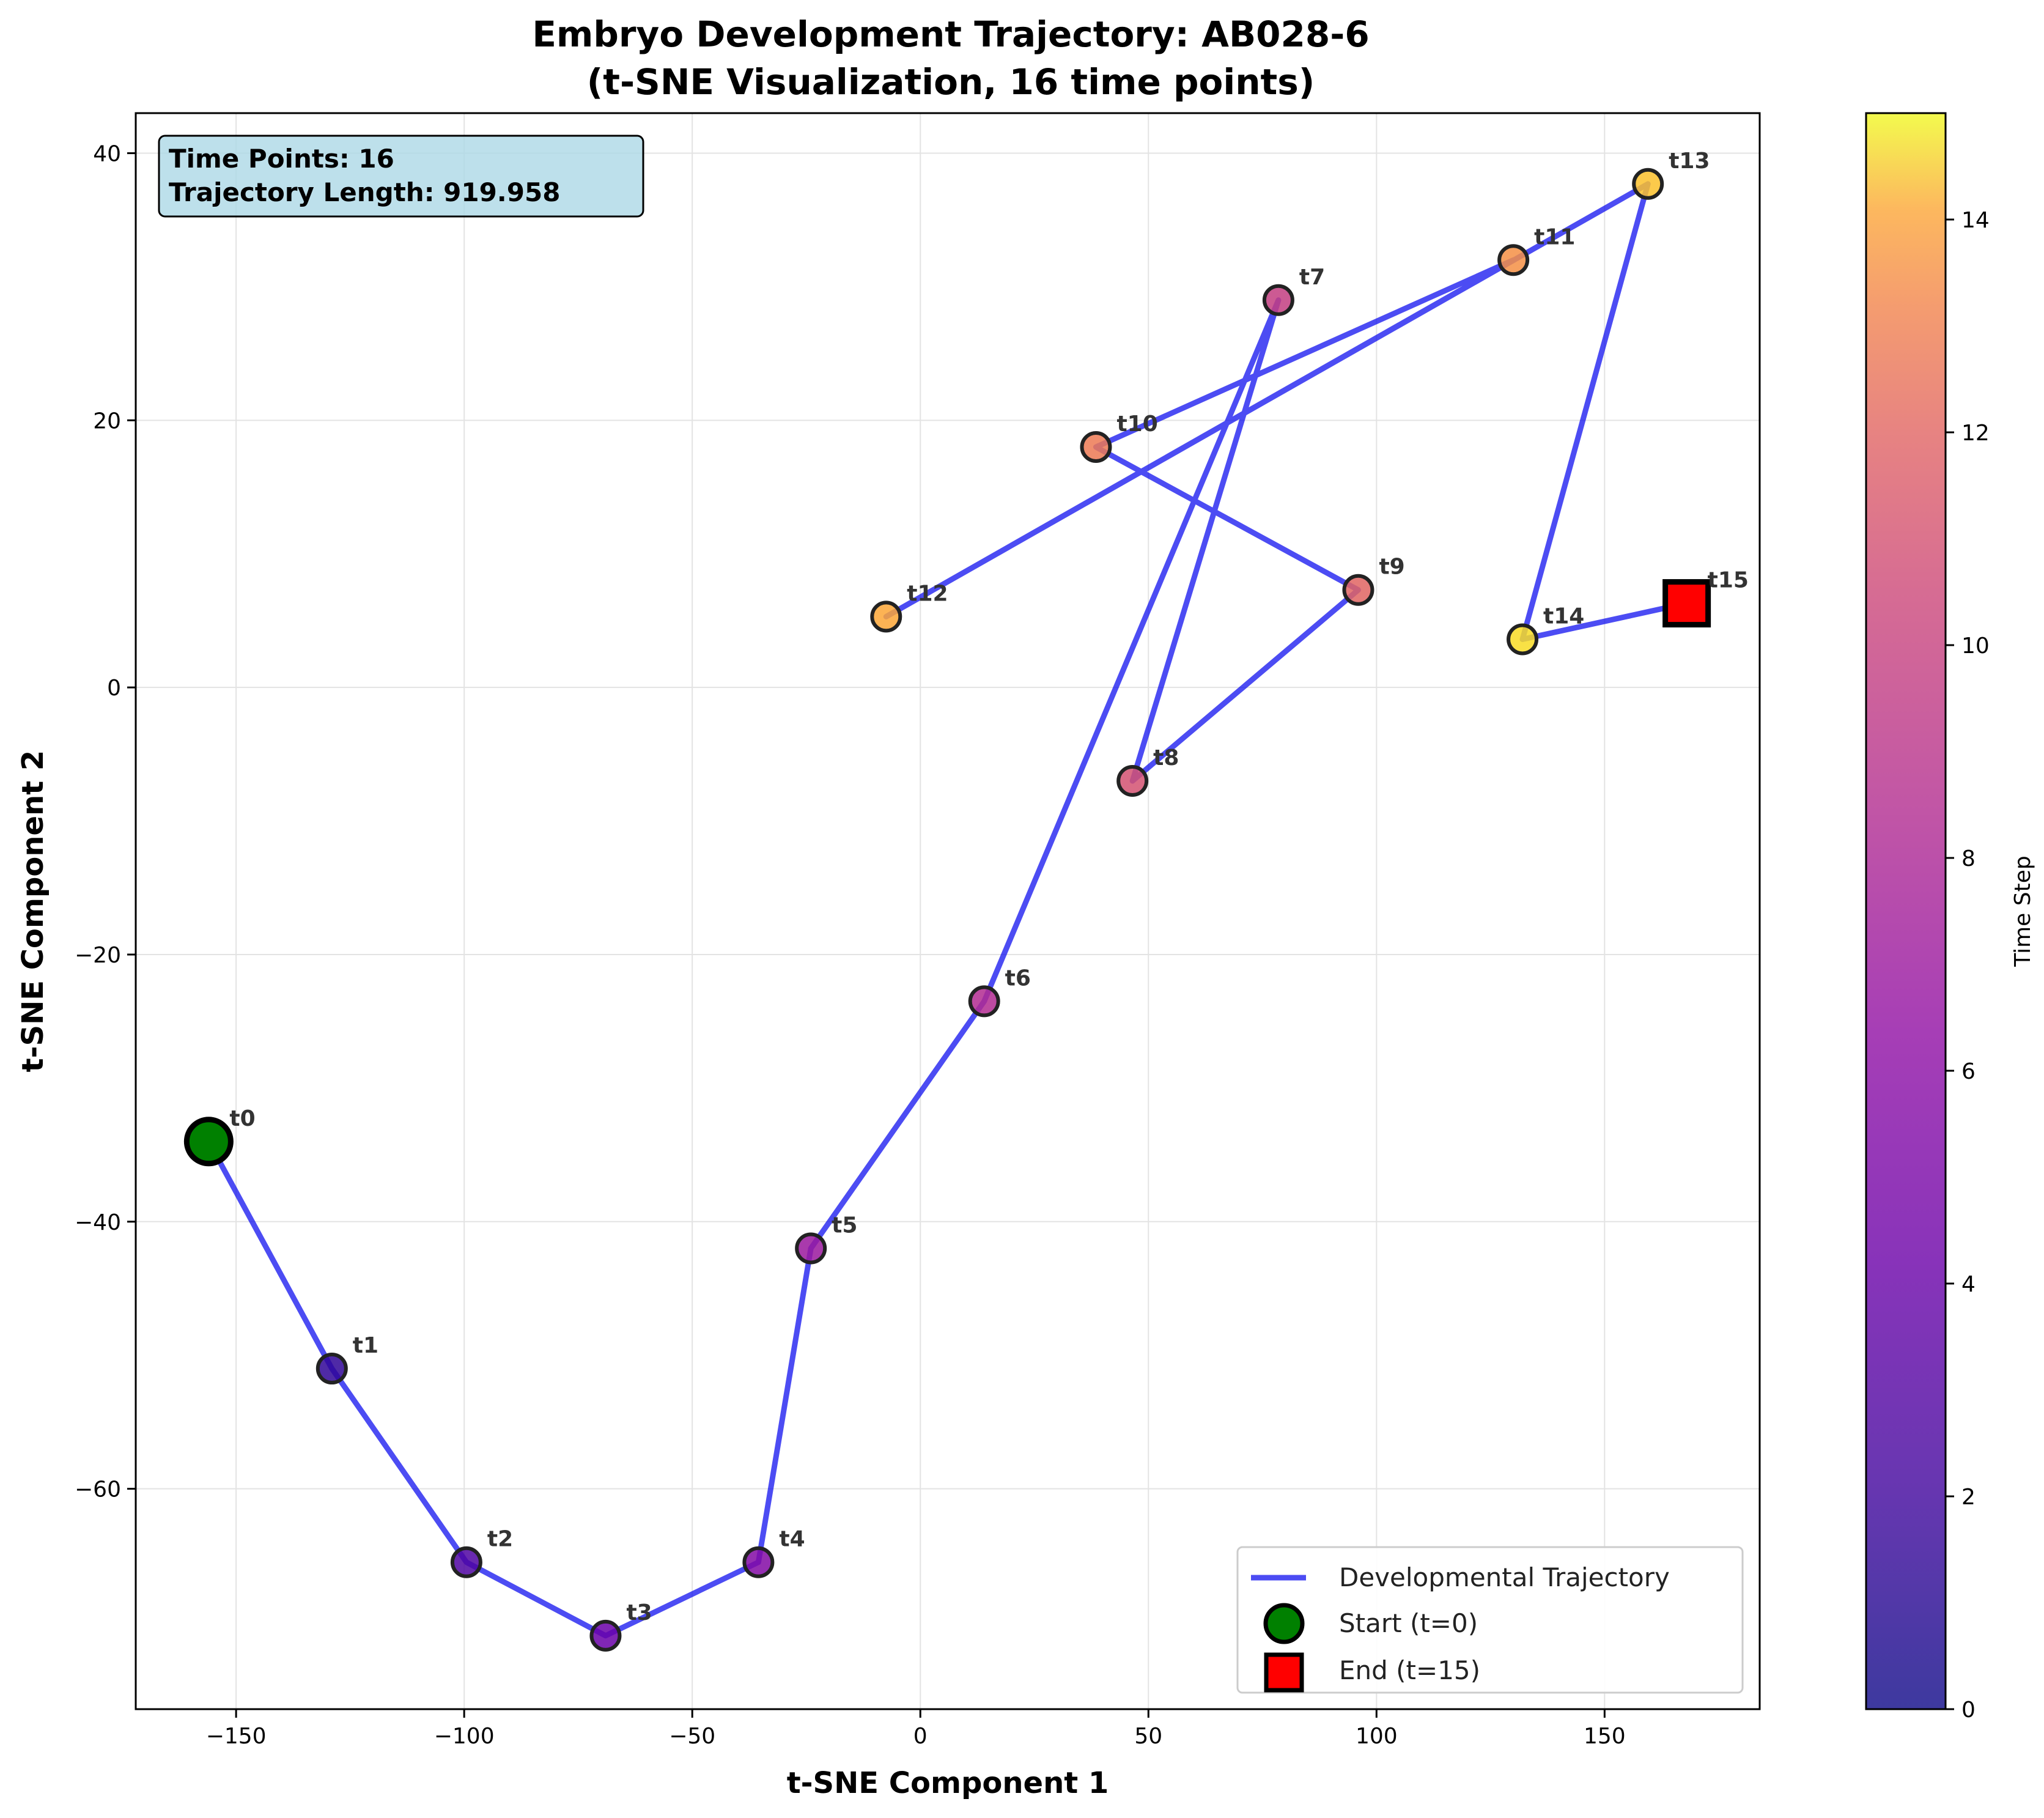 The height and width of the screenshot is (1818, 2044). I want to click on x-tick-label: 100, so click(1377, 1736).